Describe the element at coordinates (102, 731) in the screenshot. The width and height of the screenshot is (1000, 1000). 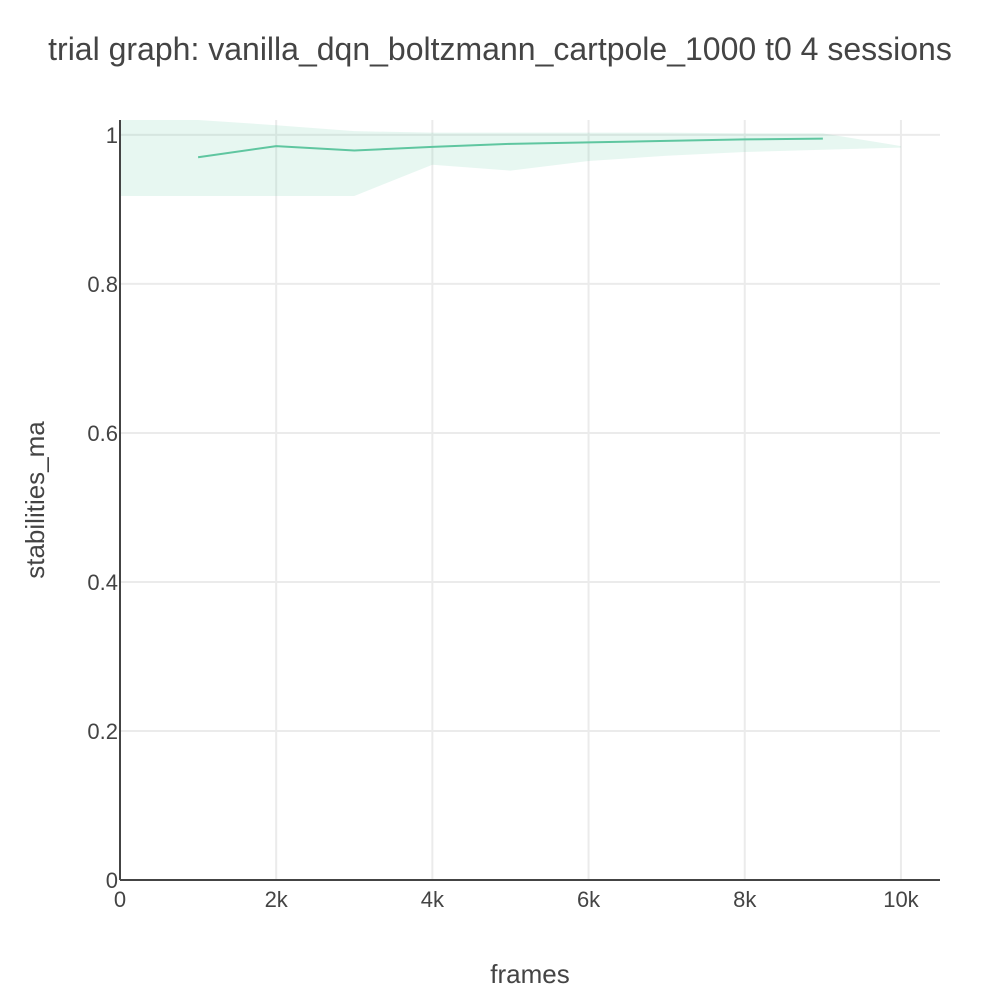
I see `y-tick-label: 0.2` at that location.